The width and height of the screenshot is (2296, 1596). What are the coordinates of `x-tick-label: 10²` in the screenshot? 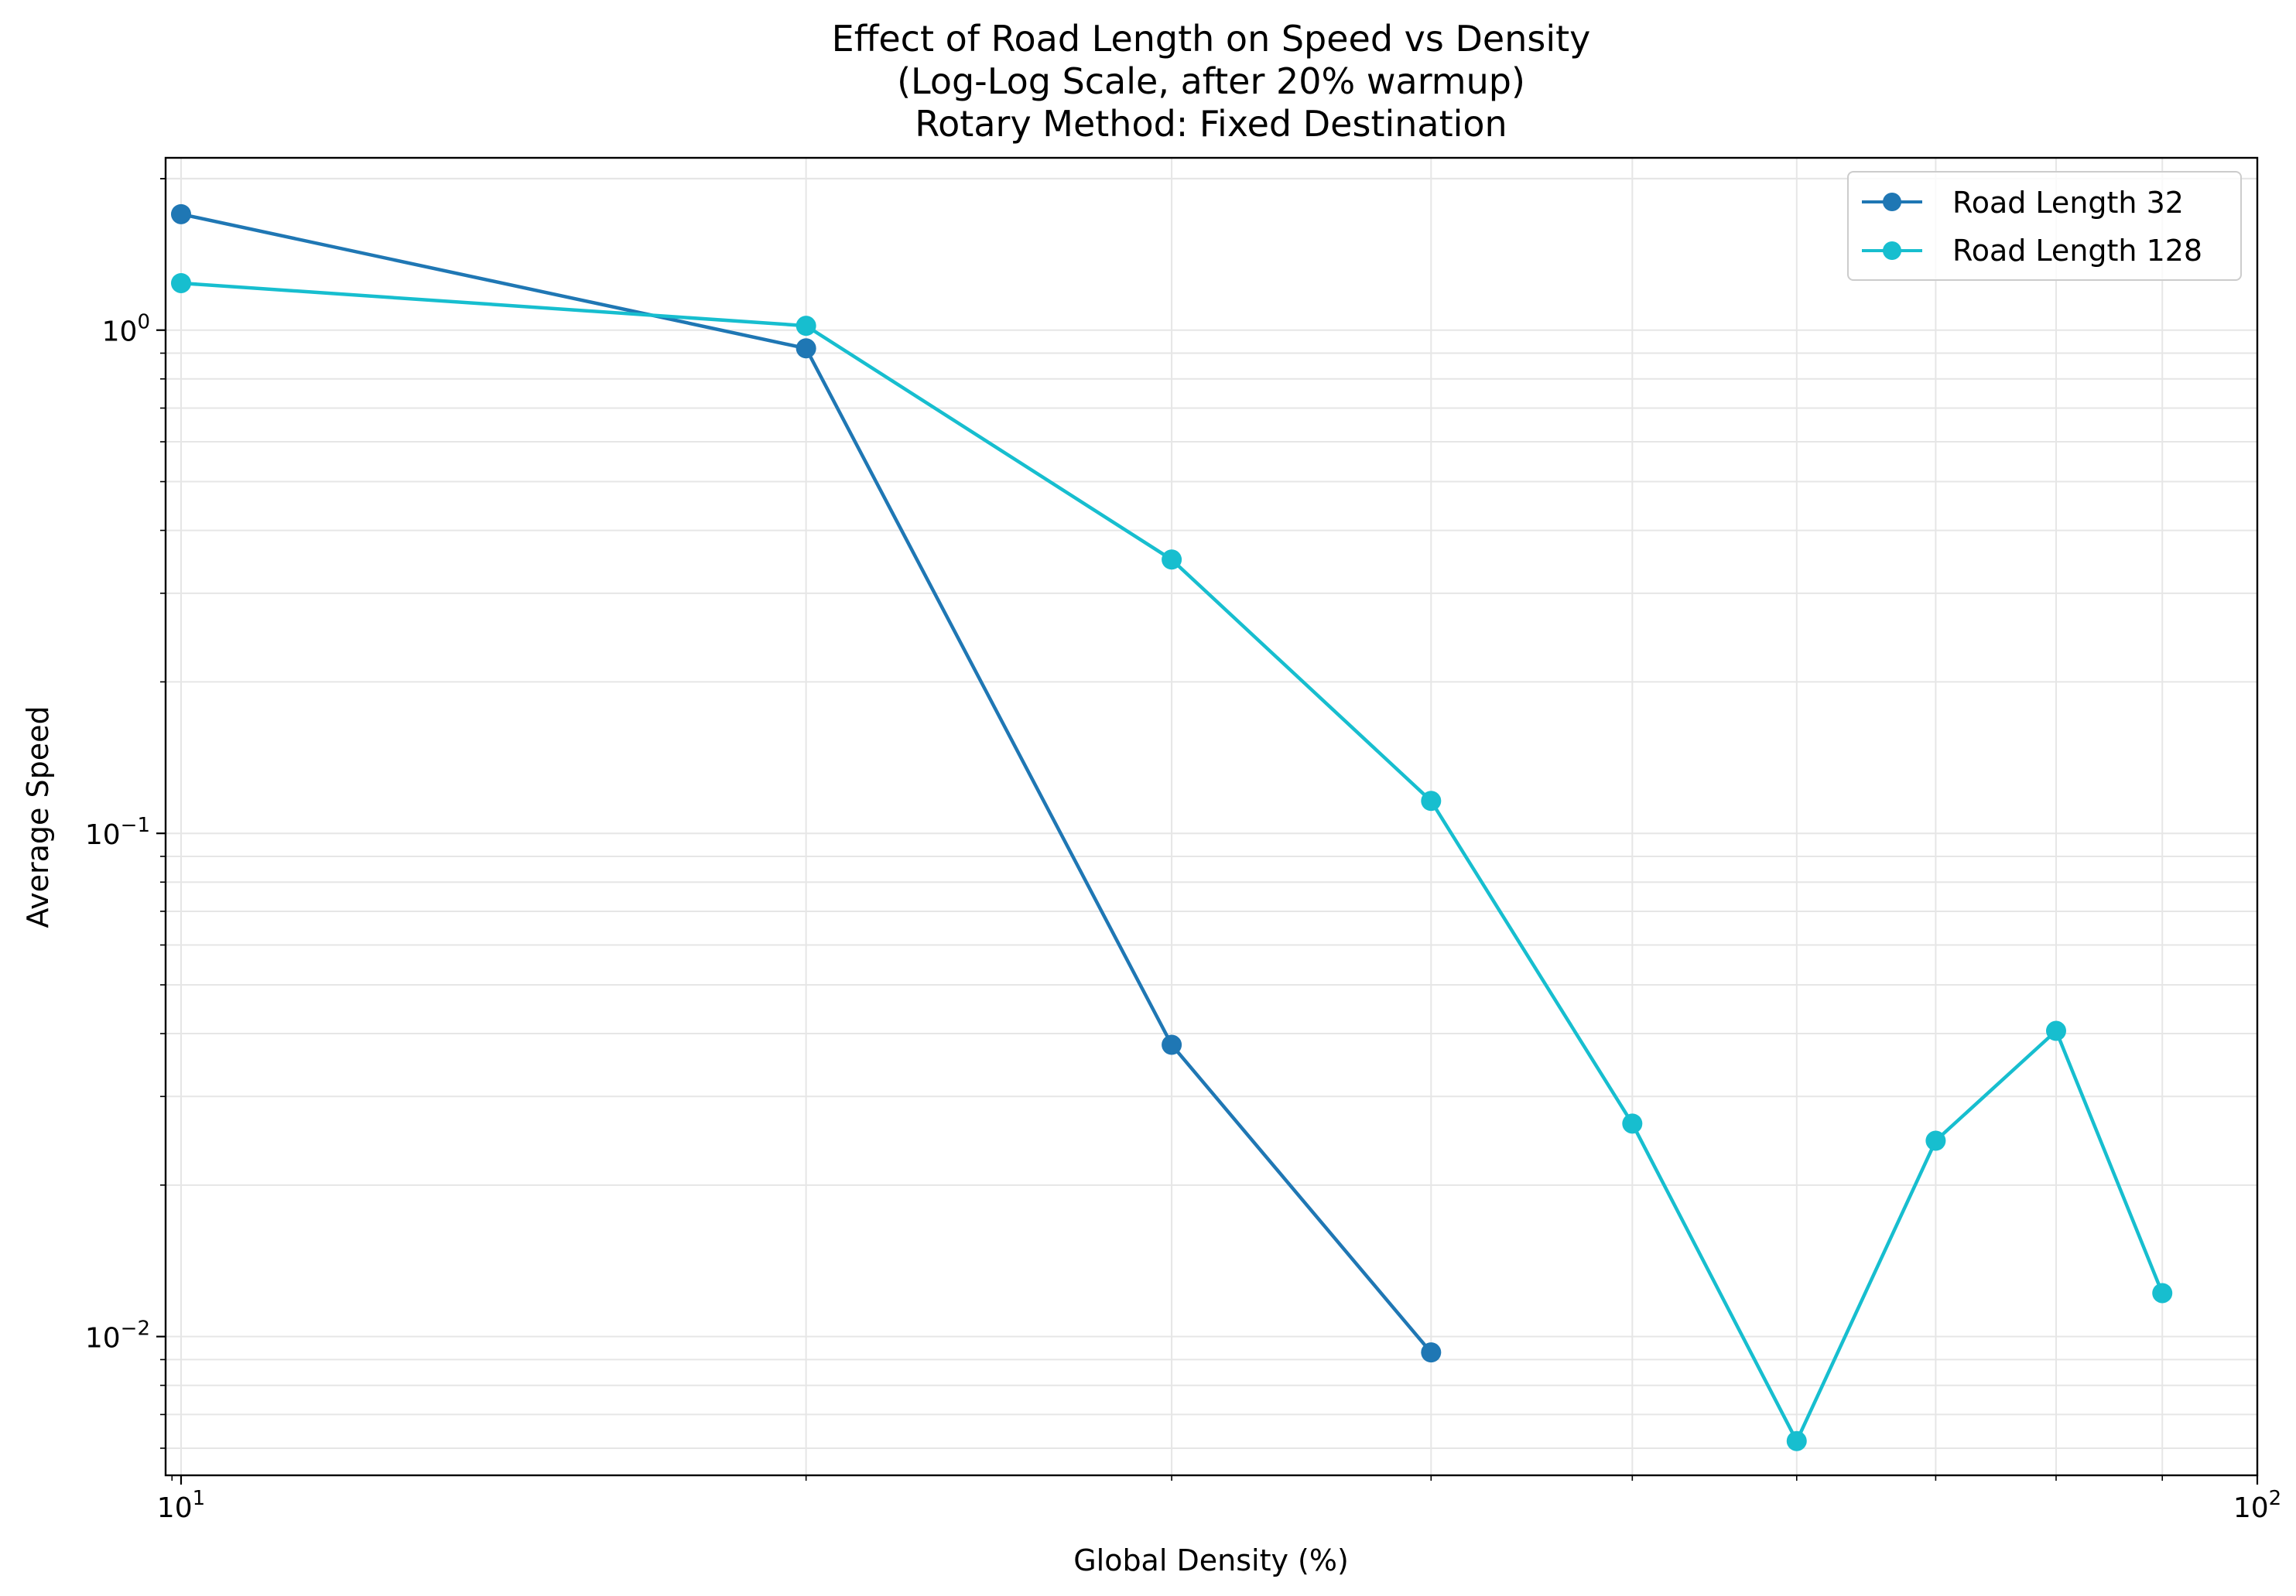 It's located at (2257, 1505).